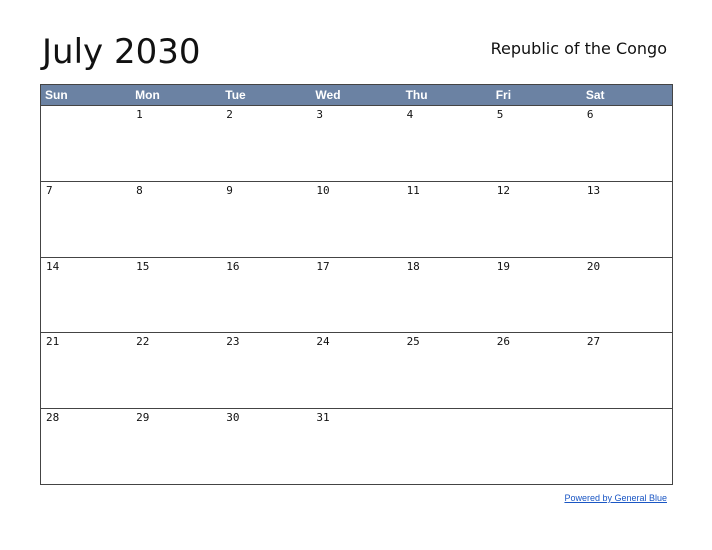 The image size is (712, 550). Describe the element at coordinates (143, 266) in the screenshot. I see `day-cell: 15` at that location.